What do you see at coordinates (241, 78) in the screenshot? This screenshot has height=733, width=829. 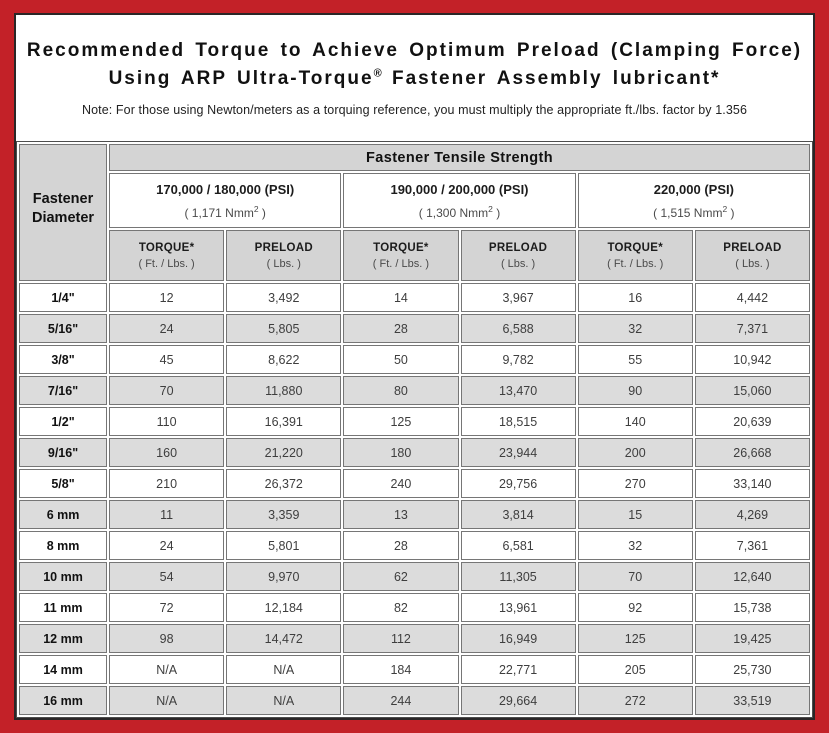 I see `title-line-2-text: Using ARP Ultra-Torque` at bounding box center [241, 78].